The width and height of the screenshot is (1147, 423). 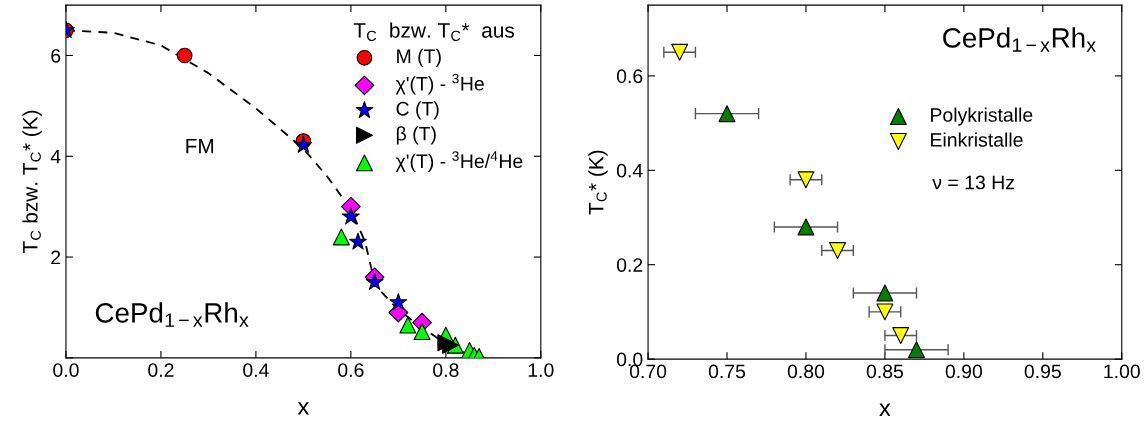 I want to click on x-tick-label: 0.6, so click(x=351, y=370).